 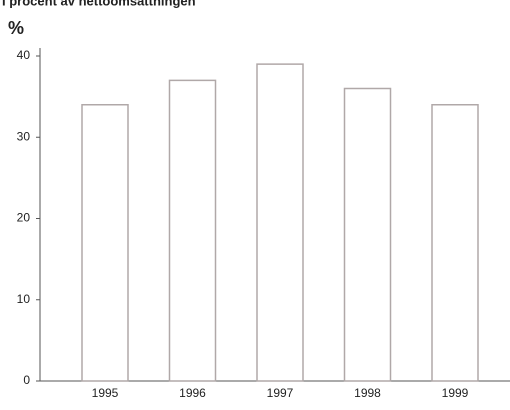 I want to click on y-axis-label: %, so click(x=16, y=28).